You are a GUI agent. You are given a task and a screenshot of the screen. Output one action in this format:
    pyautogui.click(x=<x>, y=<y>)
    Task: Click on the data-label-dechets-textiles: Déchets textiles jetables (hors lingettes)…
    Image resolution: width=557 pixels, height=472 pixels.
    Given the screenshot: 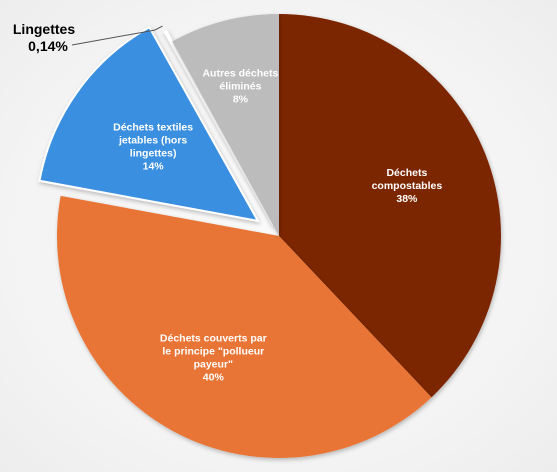 What is the action you would take?
    pyautogui.click(x=153, y=146)
    